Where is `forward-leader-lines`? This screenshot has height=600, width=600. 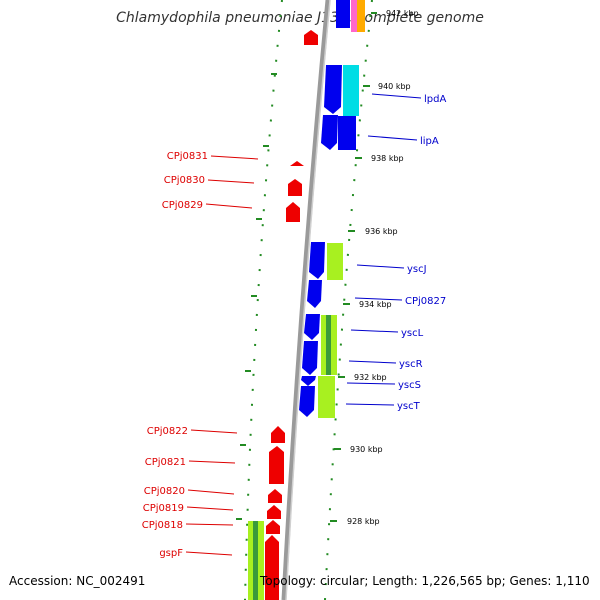 forward-leader-lines is located at coordinates (383, 249).